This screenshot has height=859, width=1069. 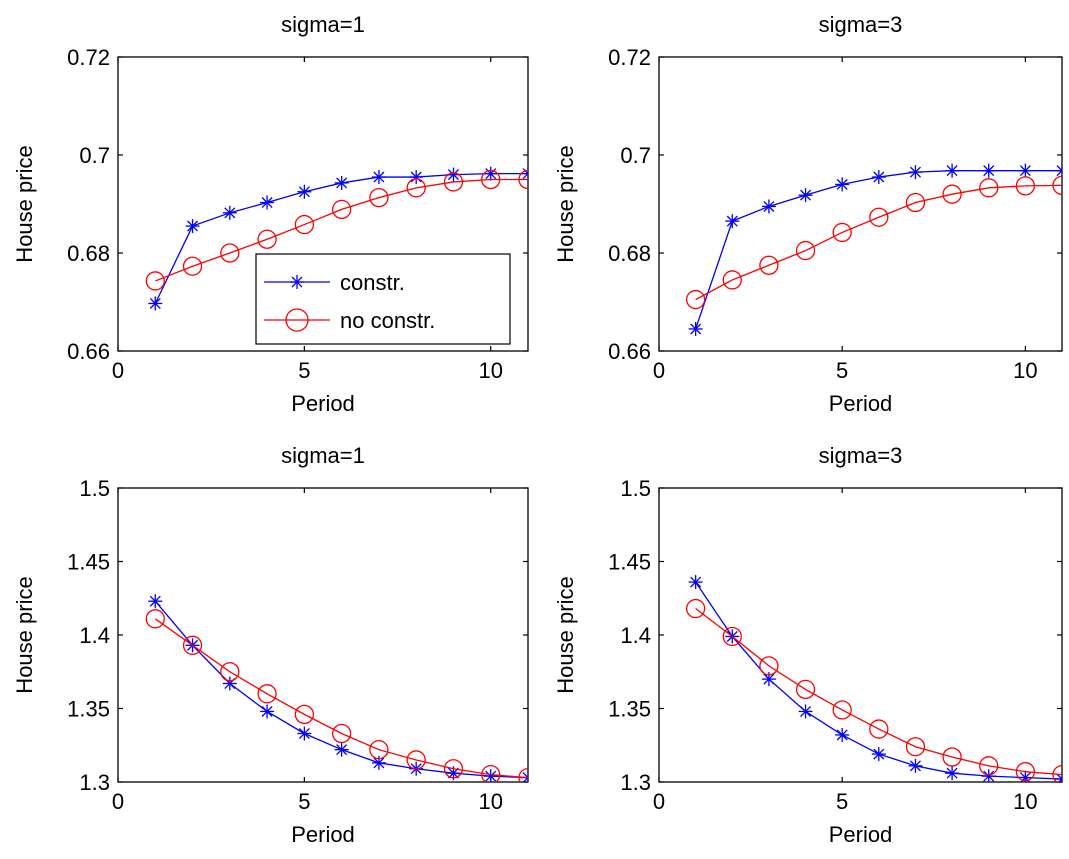 I want to click on x-tick-label: 0, so click(x=659, y=370).